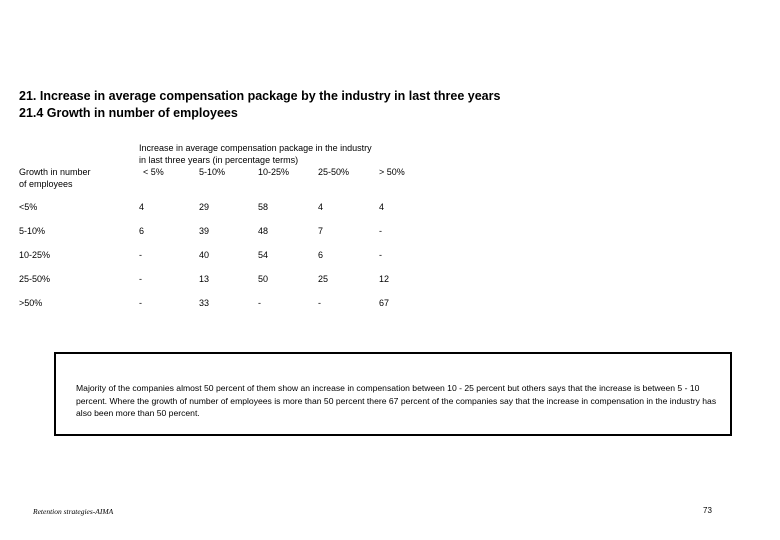  I want to click on table-cell: 12, so click(384, 279).